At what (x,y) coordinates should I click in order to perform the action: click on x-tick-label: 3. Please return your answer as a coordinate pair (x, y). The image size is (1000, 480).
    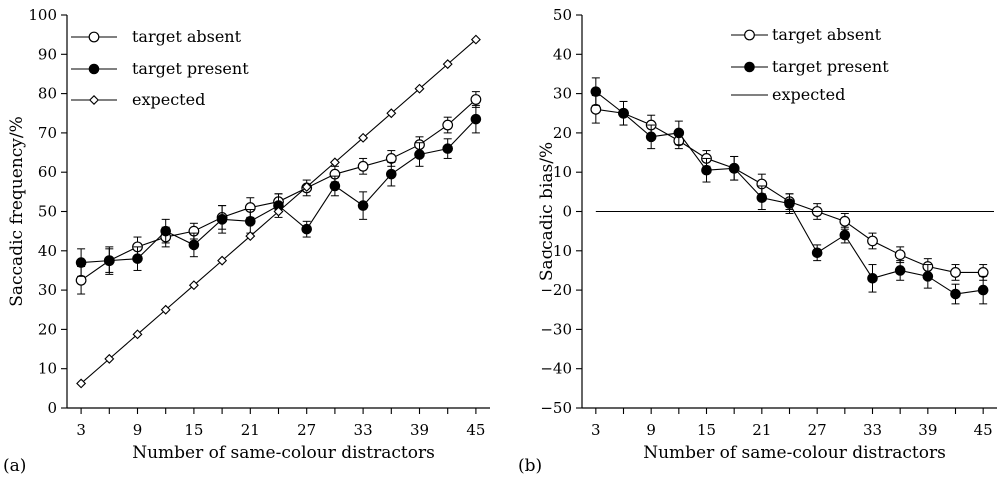
    Looking at the image, I should click on (596, 430).